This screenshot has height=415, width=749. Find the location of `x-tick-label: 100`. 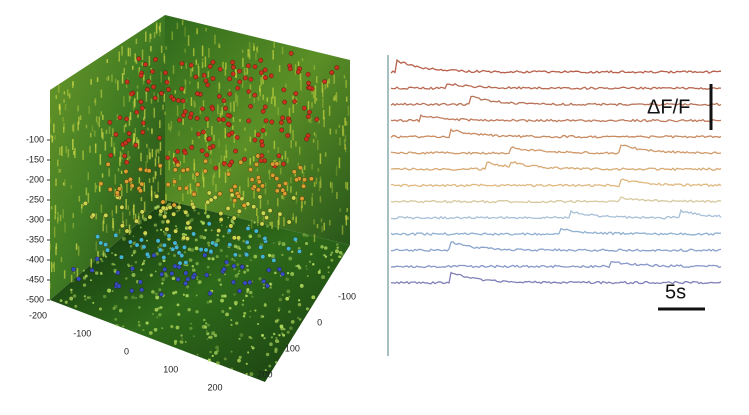

x-tick-label: 100 is located at coordinates (170, 369).